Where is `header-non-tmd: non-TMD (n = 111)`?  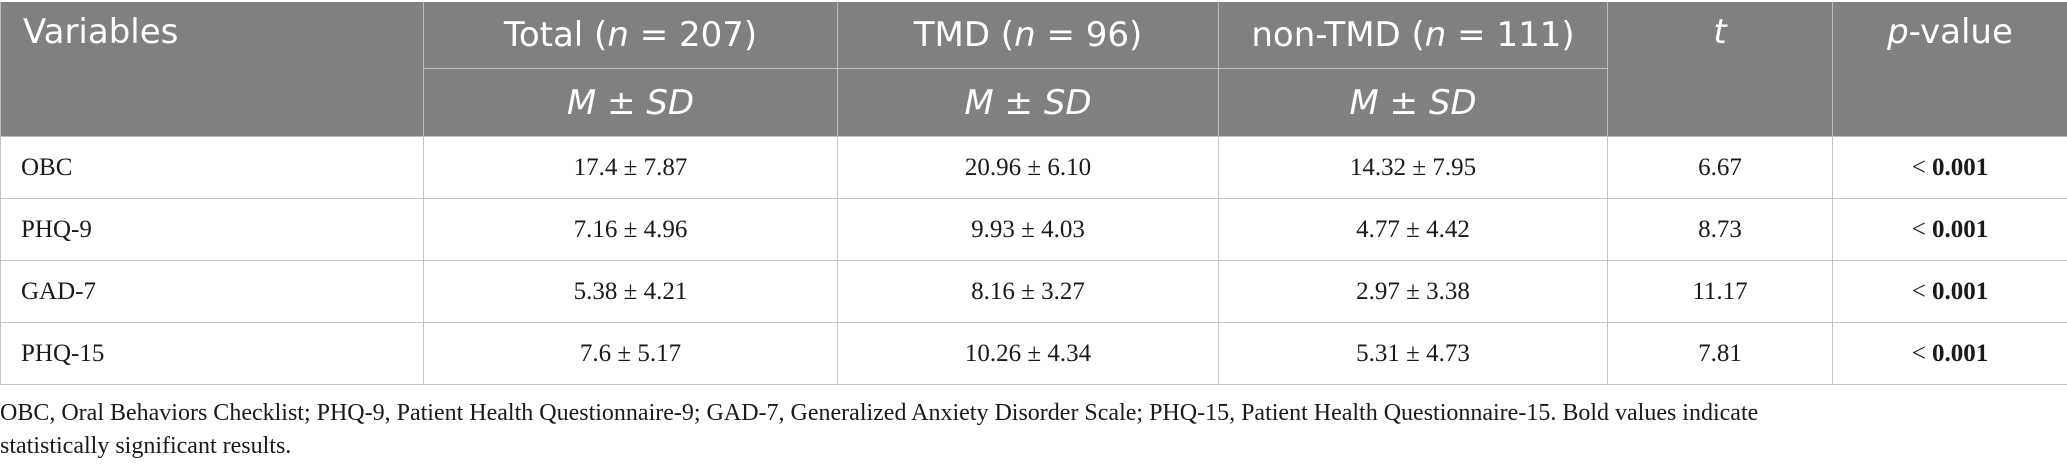 header-non-tmd: non-TMD (n = 111) is located at coordinates (1413, 35).